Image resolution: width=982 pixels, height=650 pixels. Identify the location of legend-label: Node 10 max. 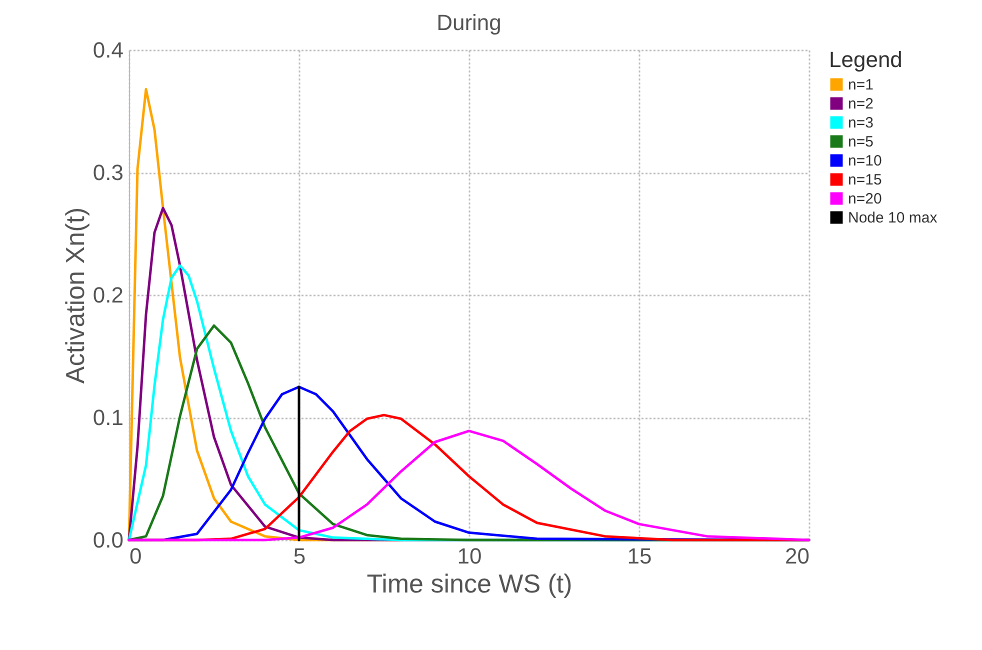
(893, 218).